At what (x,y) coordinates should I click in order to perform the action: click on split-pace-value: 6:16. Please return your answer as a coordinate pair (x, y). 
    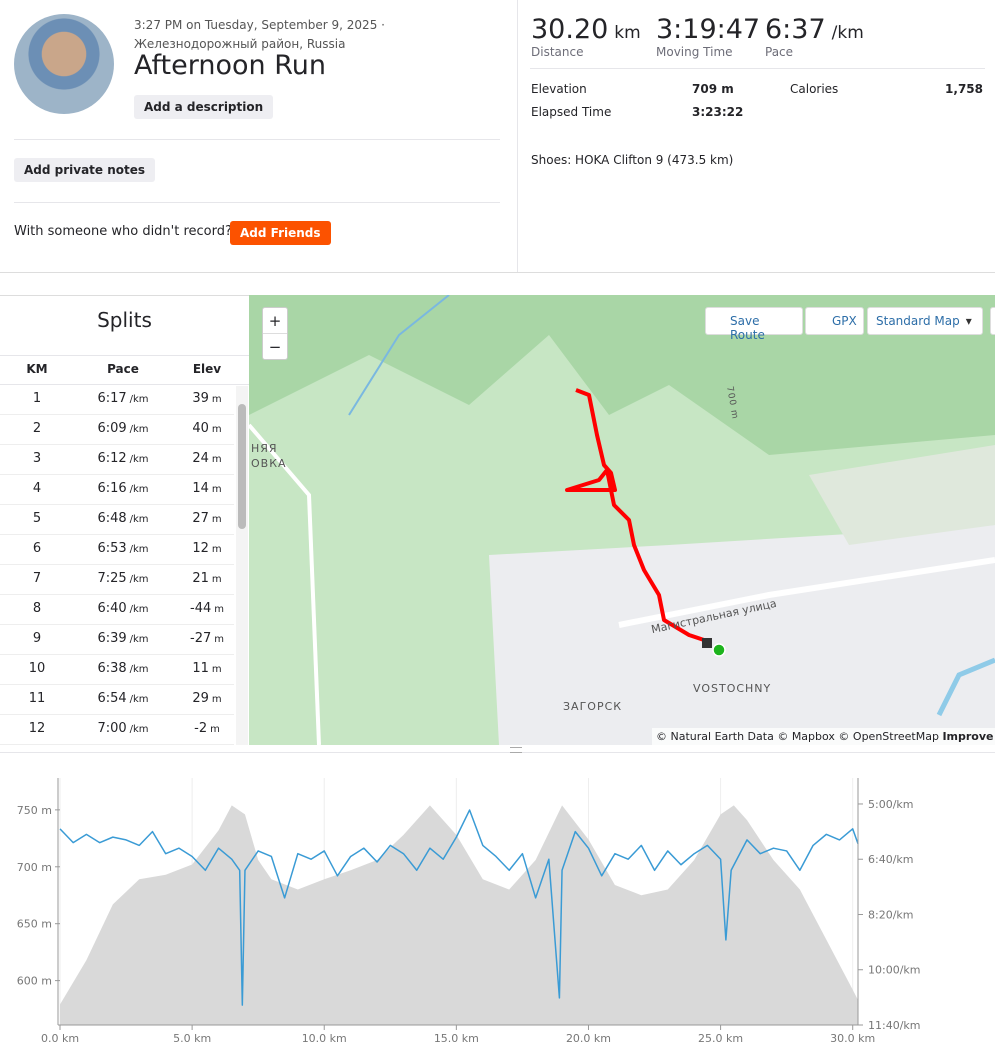
    Looking at the image, I should click on (112, 488).